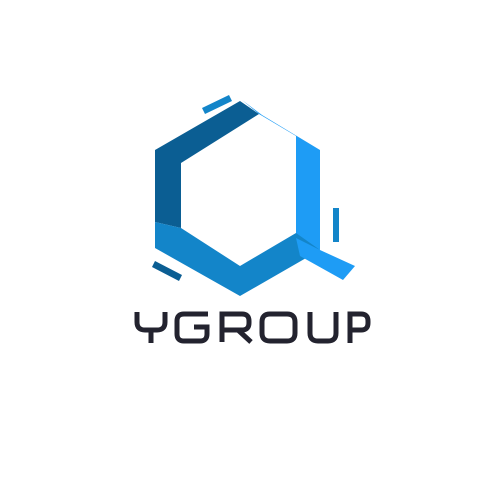  I want to click on hex-segment-right, so click(281, 175).